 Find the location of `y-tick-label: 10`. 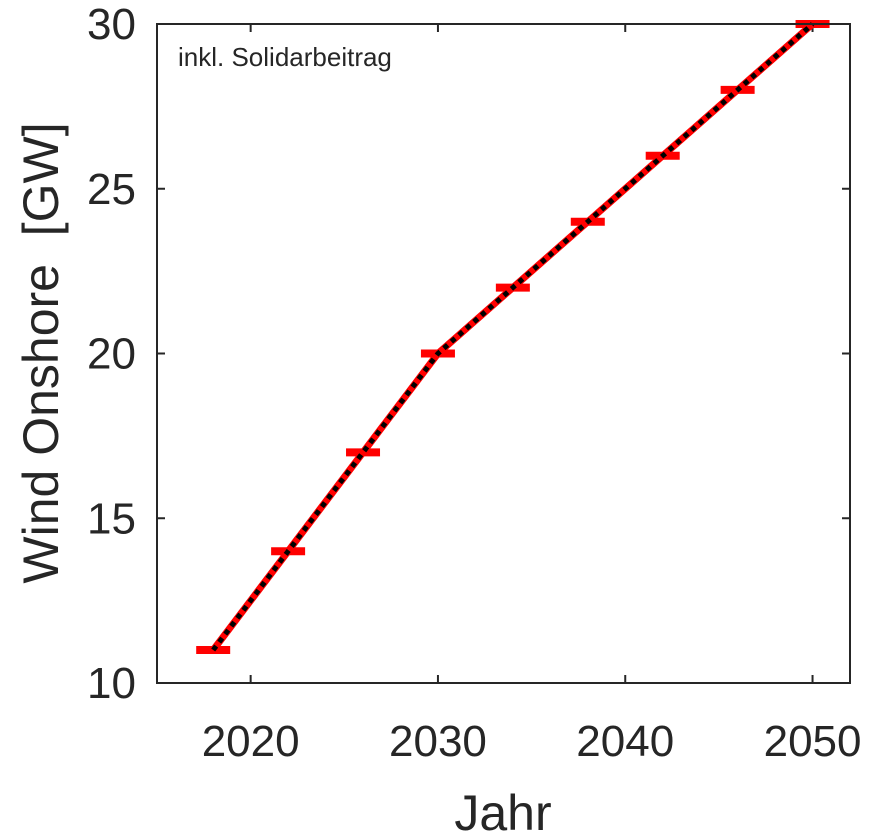

y-tick-label: 10 is located at coordinates (111, 683).